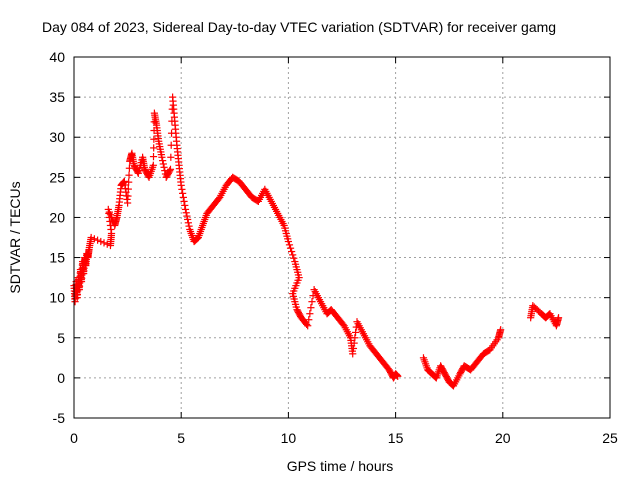 The width and height of the screenshot is (640, 480). I want to click on x-tick-label: 0, so click(74, 438).